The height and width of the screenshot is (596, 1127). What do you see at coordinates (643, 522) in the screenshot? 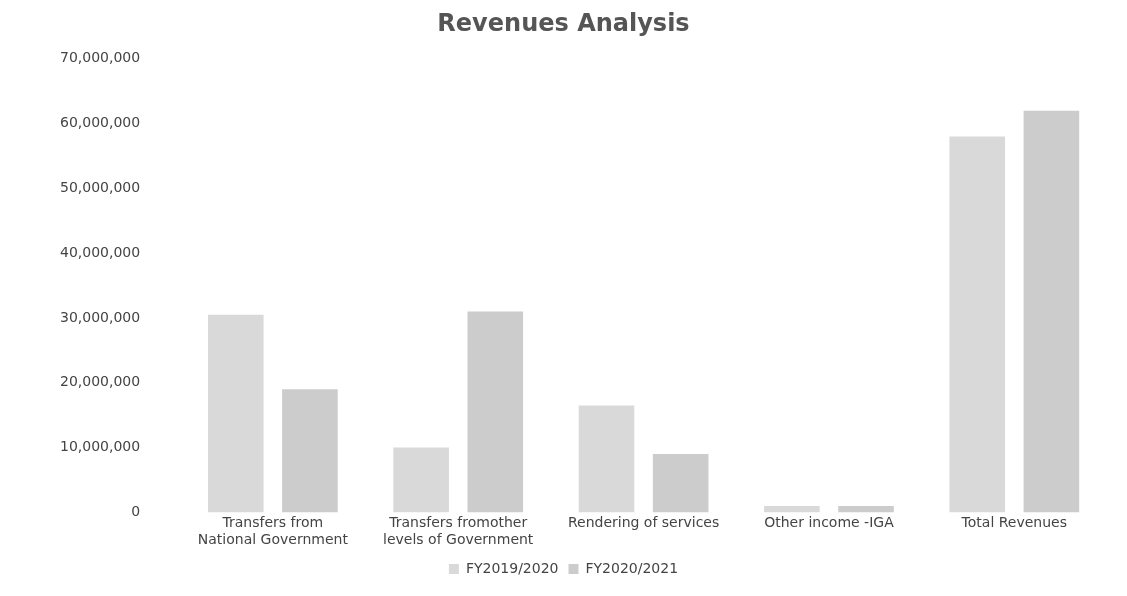
I see `x-tick-label: Rendering of services` at bounding box center [643, 522].